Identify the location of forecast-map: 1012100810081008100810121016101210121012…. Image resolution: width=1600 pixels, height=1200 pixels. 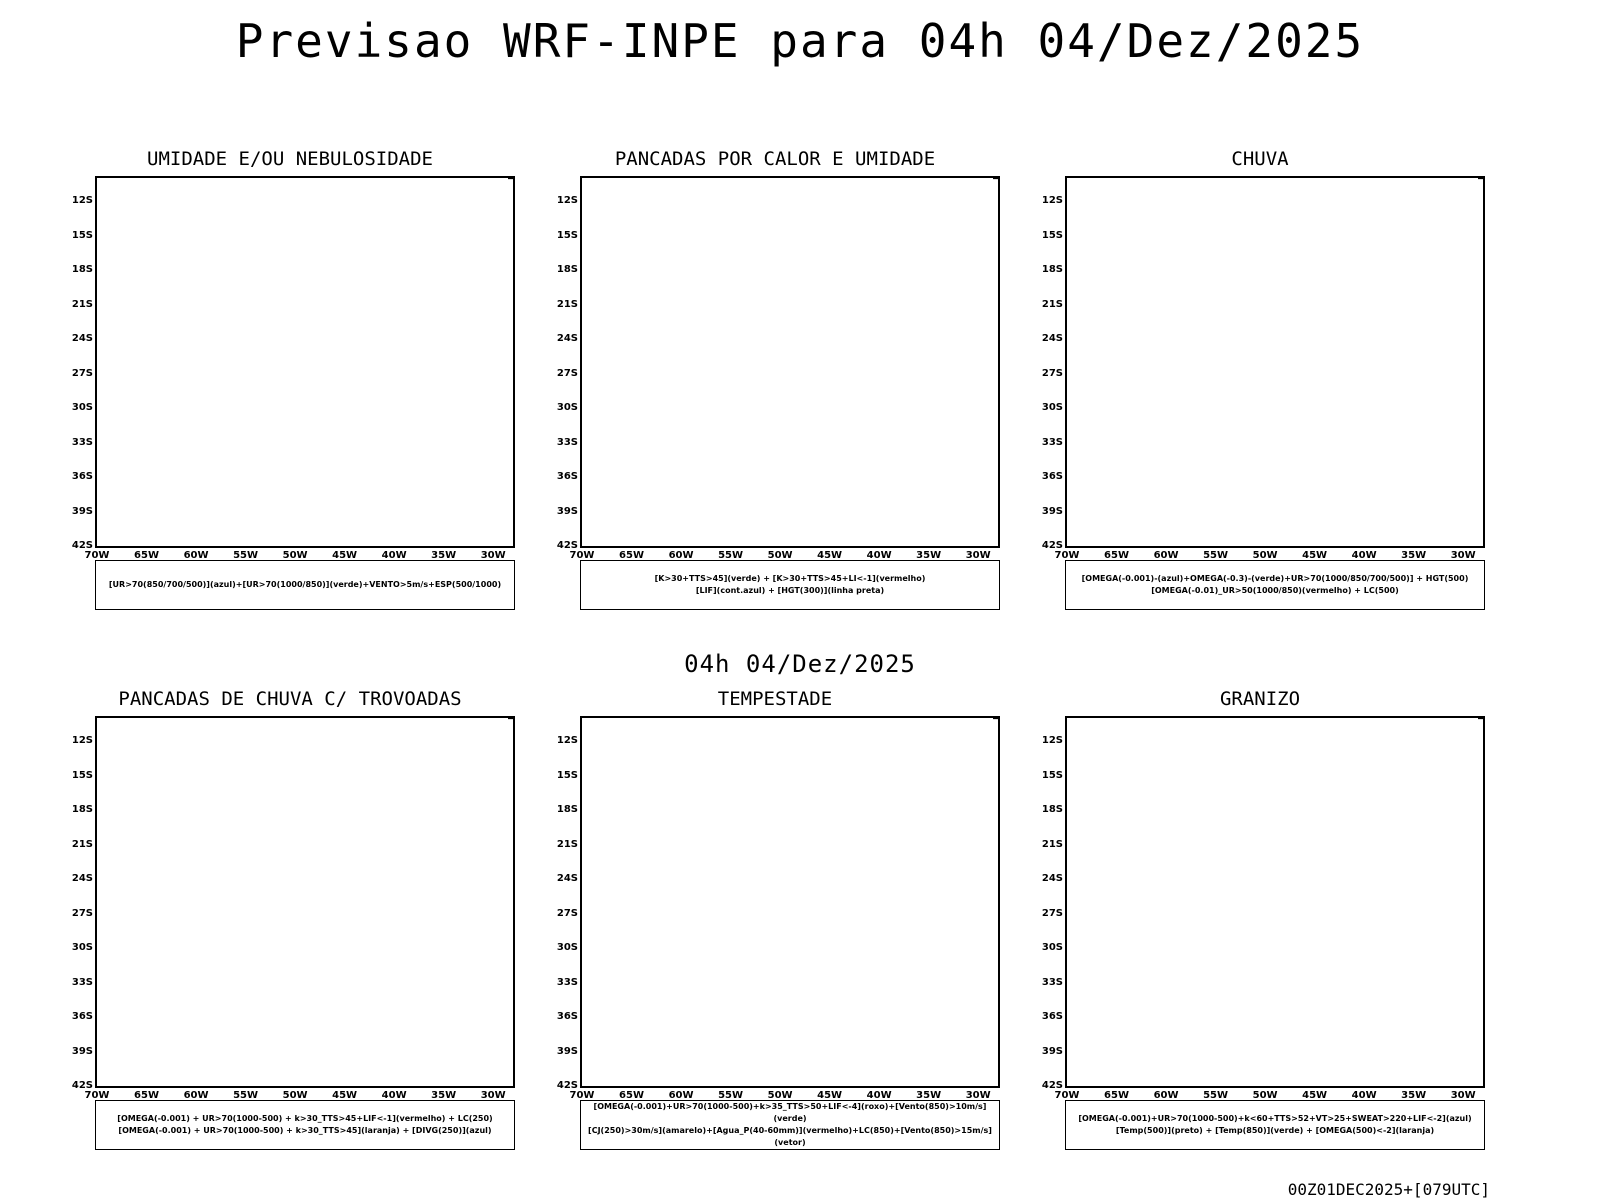
(305, 362).